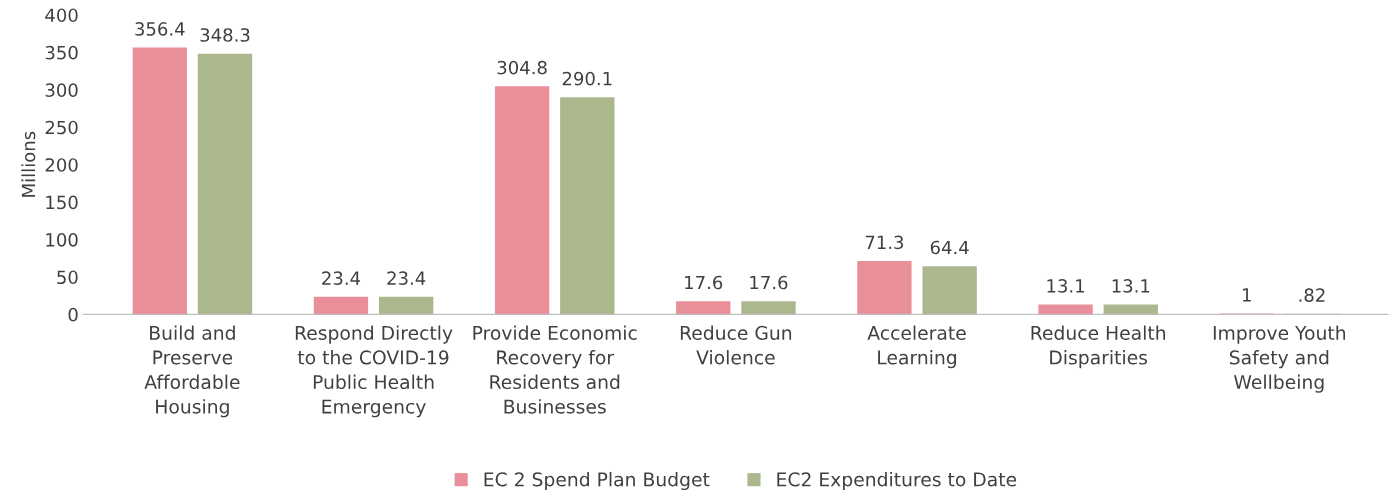 The image size is (1395, 499). What do you see at coordinates (61, 15) in the screenshot?
I see `y-tick-label: 400` at bounding box center [61, 15].